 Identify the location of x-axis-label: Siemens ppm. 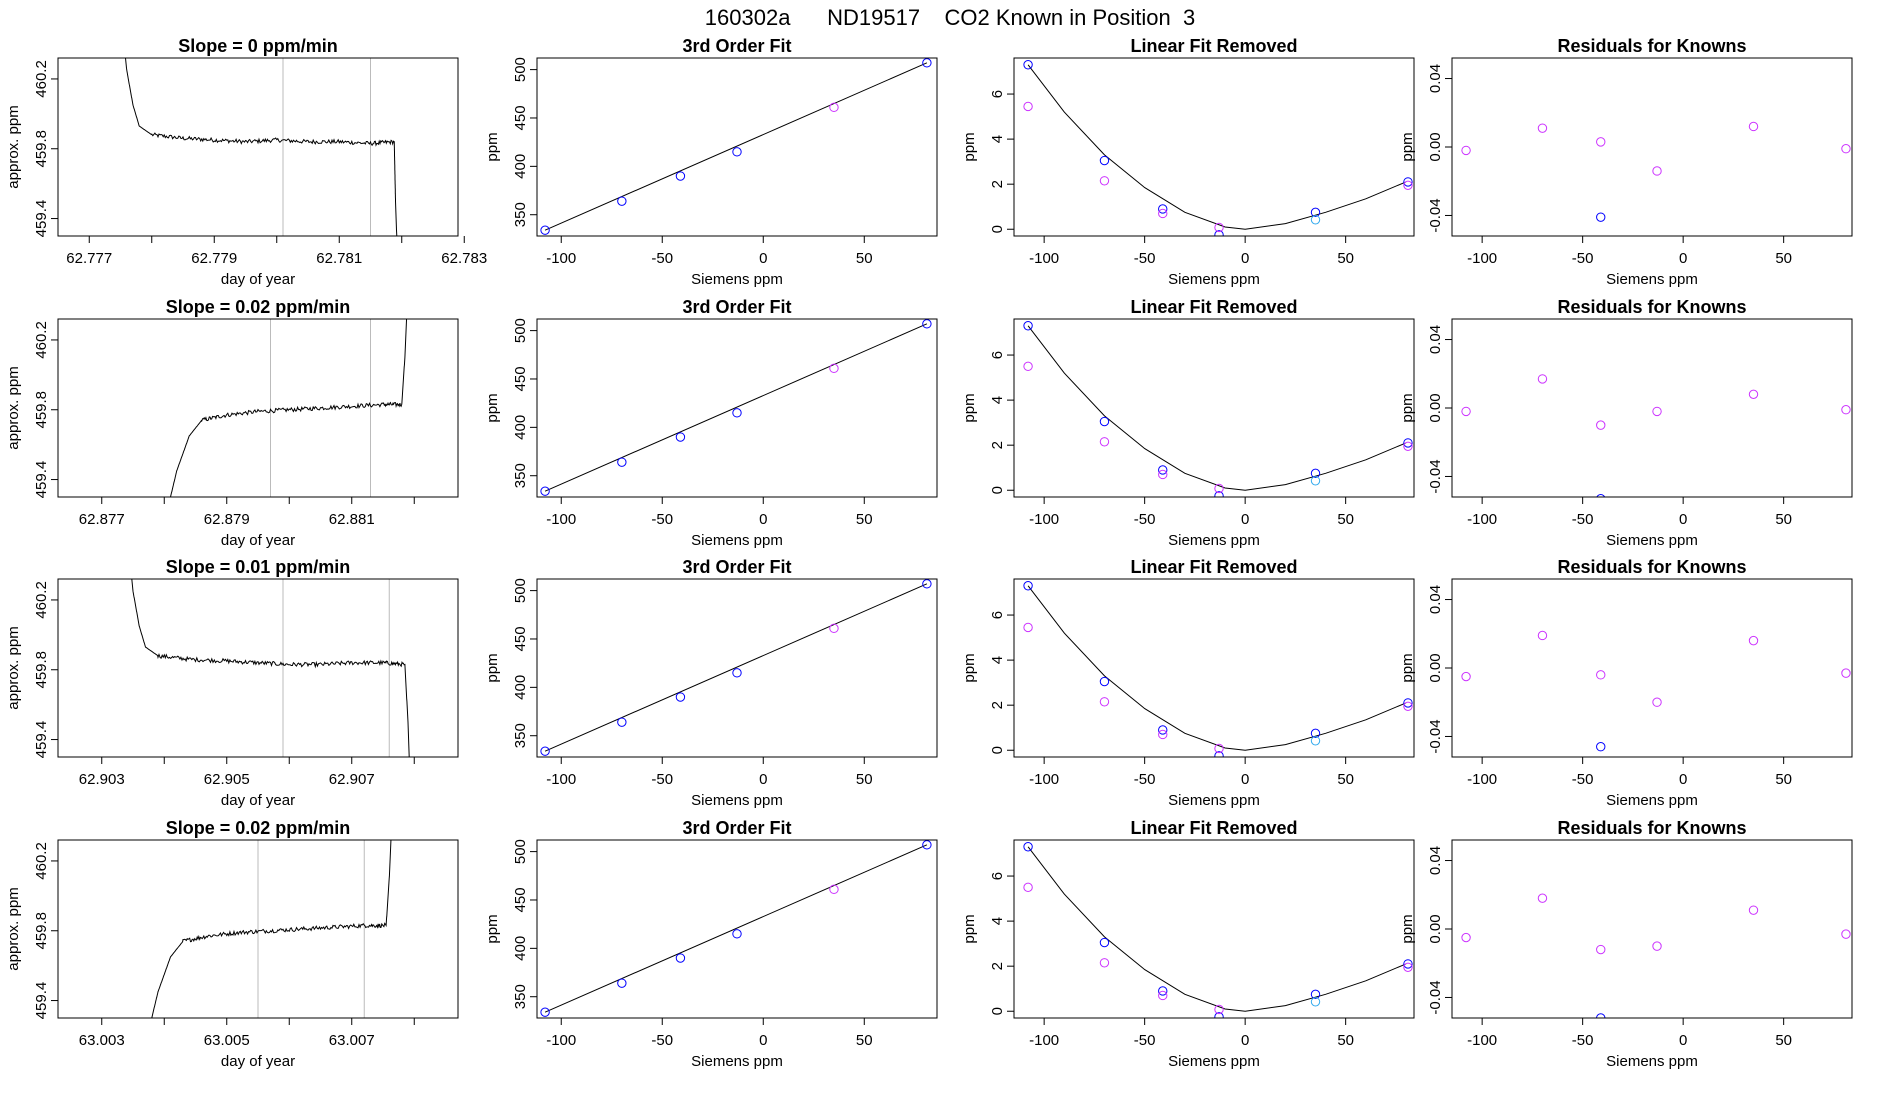
(1214, 279).